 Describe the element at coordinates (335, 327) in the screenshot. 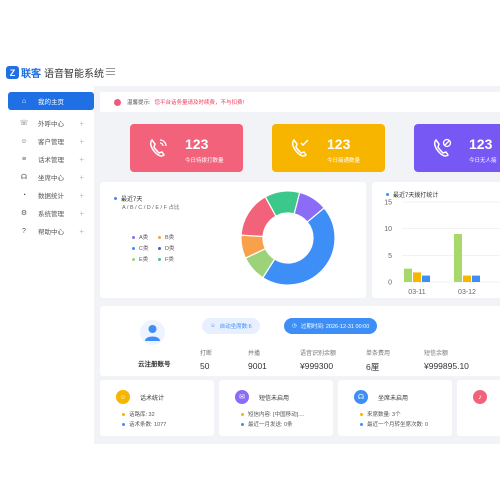

I see `expire-text: 过期时间: 2026-12-31 00:00` at that location.